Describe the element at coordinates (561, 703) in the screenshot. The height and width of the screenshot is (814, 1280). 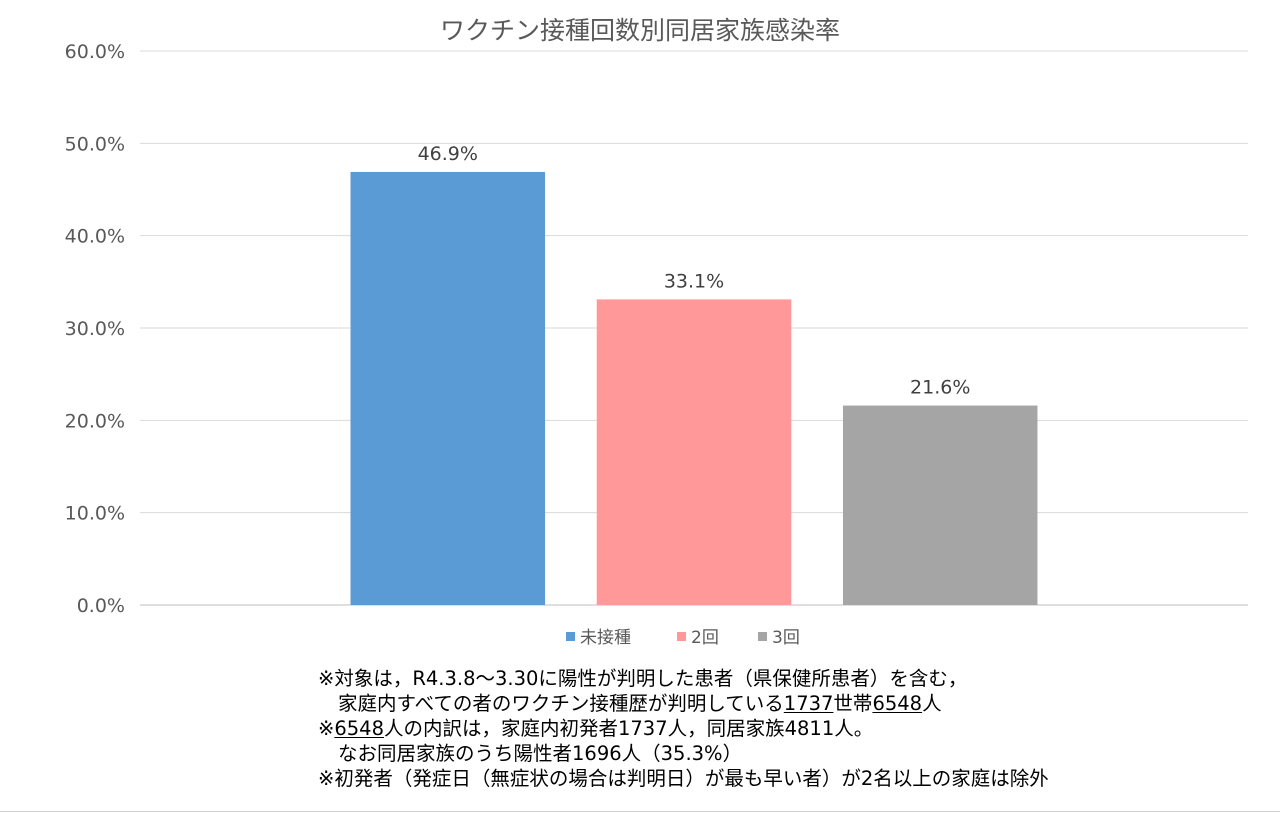
I see `note-text: 家庭内すべての者のワクチン接種歴が判明している` at that location.